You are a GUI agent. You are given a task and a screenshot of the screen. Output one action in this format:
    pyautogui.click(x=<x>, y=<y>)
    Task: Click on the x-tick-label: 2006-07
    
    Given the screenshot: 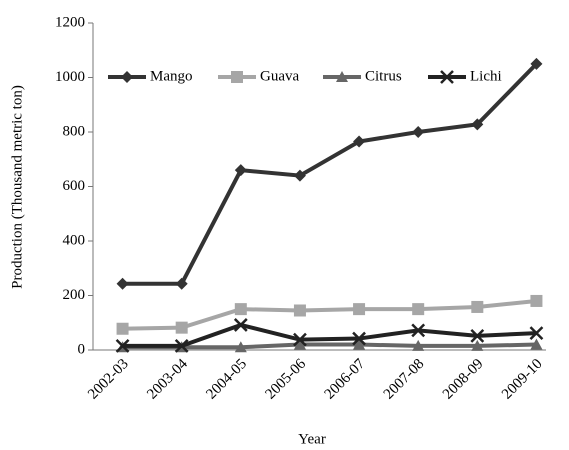 What is the action you would take?
    pyautogui.click(x=345, y=379)
    